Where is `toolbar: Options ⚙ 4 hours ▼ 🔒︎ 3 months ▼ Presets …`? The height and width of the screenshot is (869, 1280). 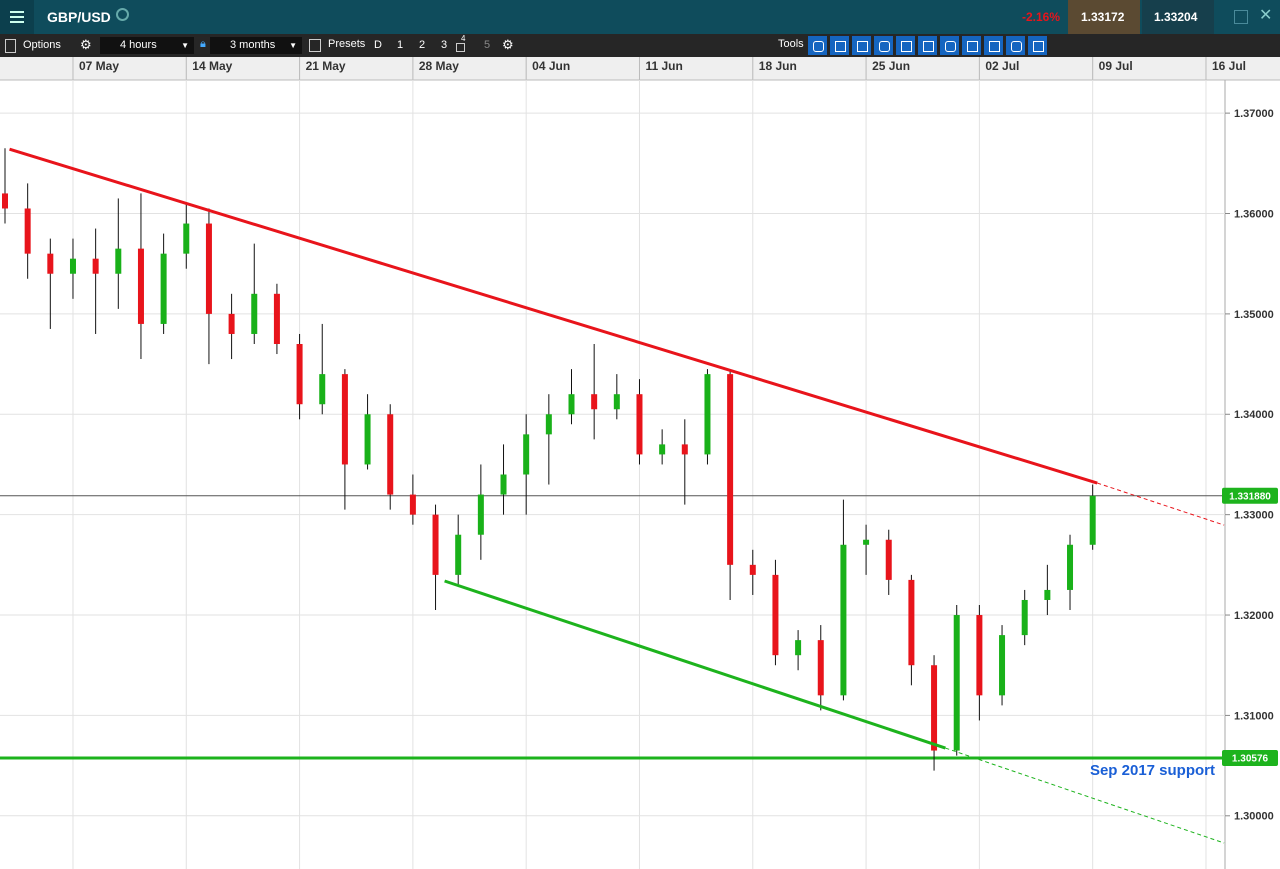 toolbar: Options ⚙ 4 hours ▼ 🔒︎ 3 months ▼ Presets … is located at coordinates (640, 45).